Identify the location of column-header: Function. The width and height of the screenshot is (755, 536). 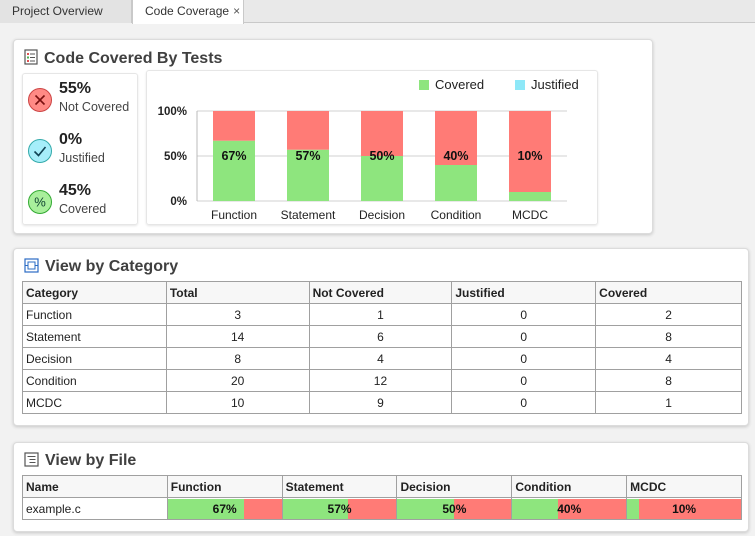
(224, 486).